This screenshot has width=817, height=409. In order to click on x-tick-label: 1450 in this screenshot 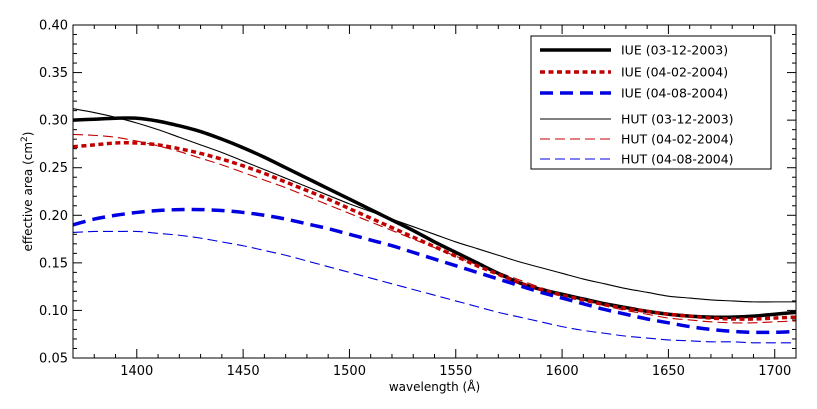, I will do `click(243, 371)`.